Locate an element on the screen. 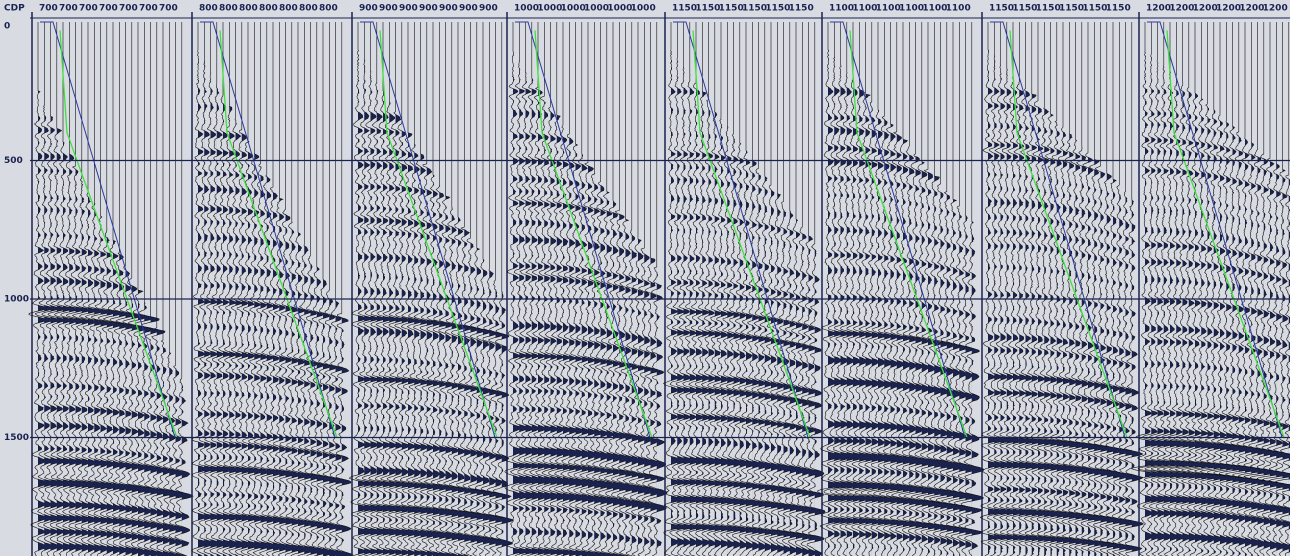 Image resolution: width=1290 pixels, height=556 pixels. time-label: 500 is located at coordinates (13, 161).